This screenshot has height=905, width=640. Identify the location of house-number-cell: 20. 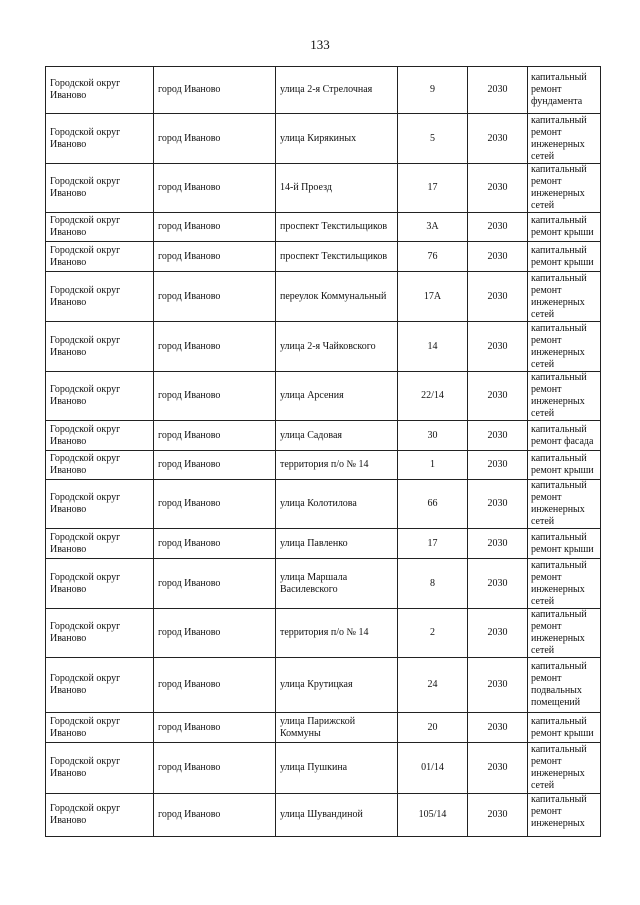
(432, 727).